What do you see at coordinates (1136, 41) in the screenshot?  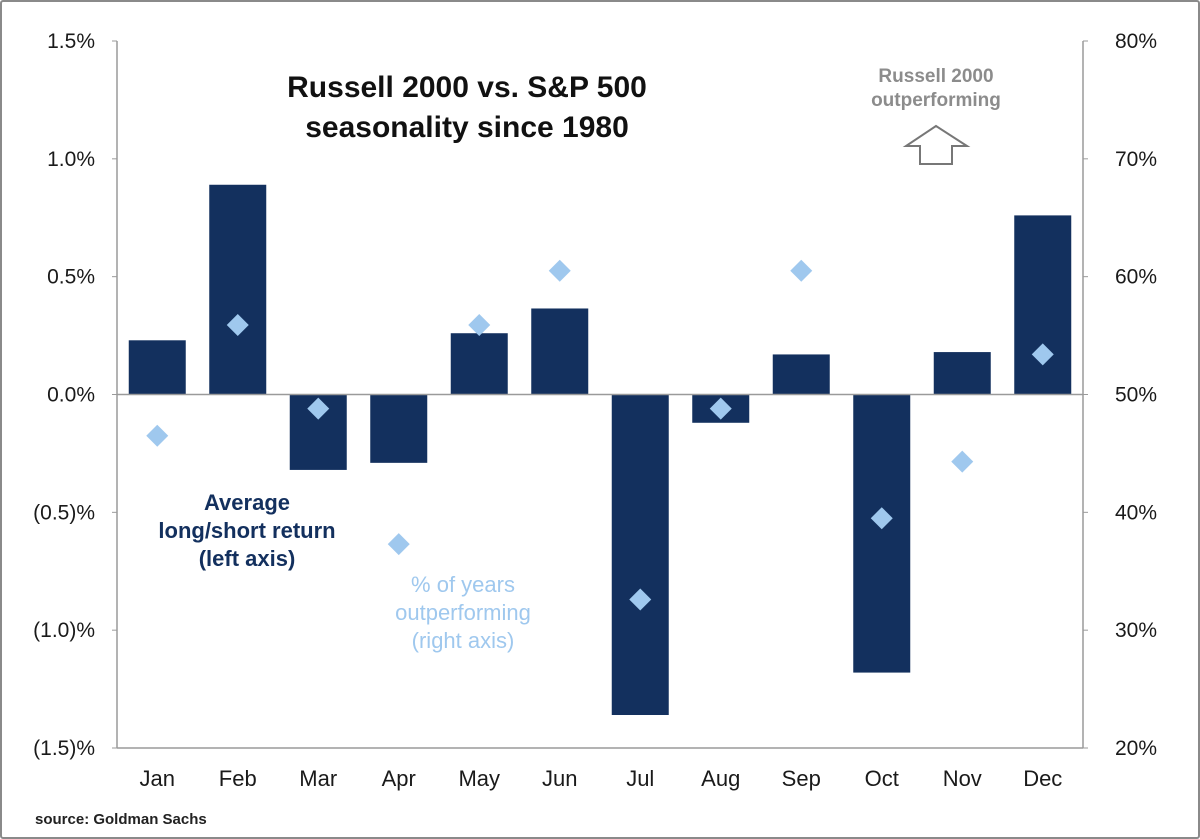 I see `right-tick-label: 80%` at bounding box center [1136, 41].